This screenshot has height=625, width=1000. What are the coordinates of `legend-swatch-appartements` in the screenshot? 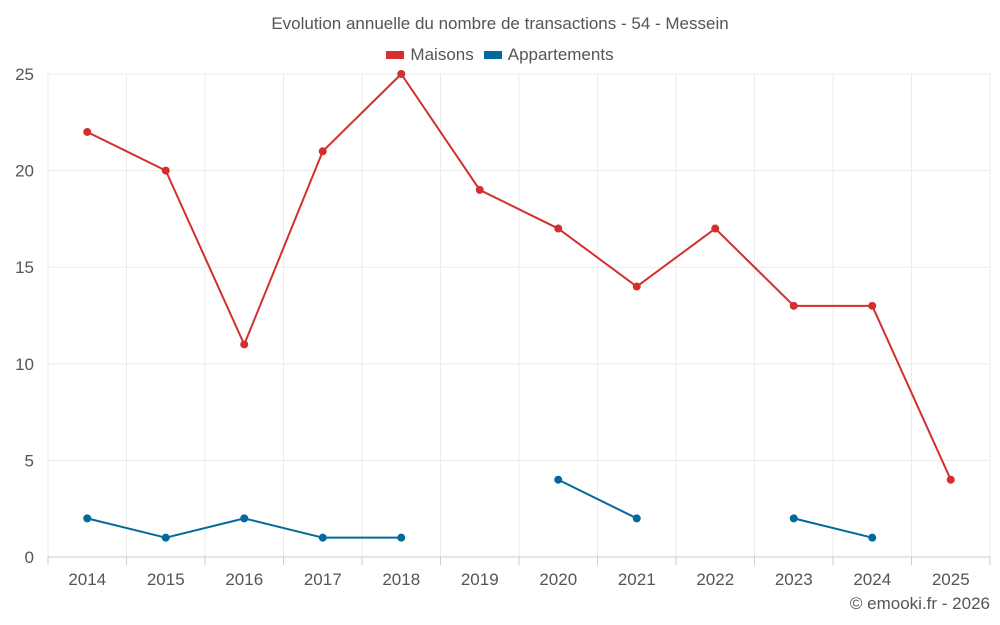 It's located at (492, 55).